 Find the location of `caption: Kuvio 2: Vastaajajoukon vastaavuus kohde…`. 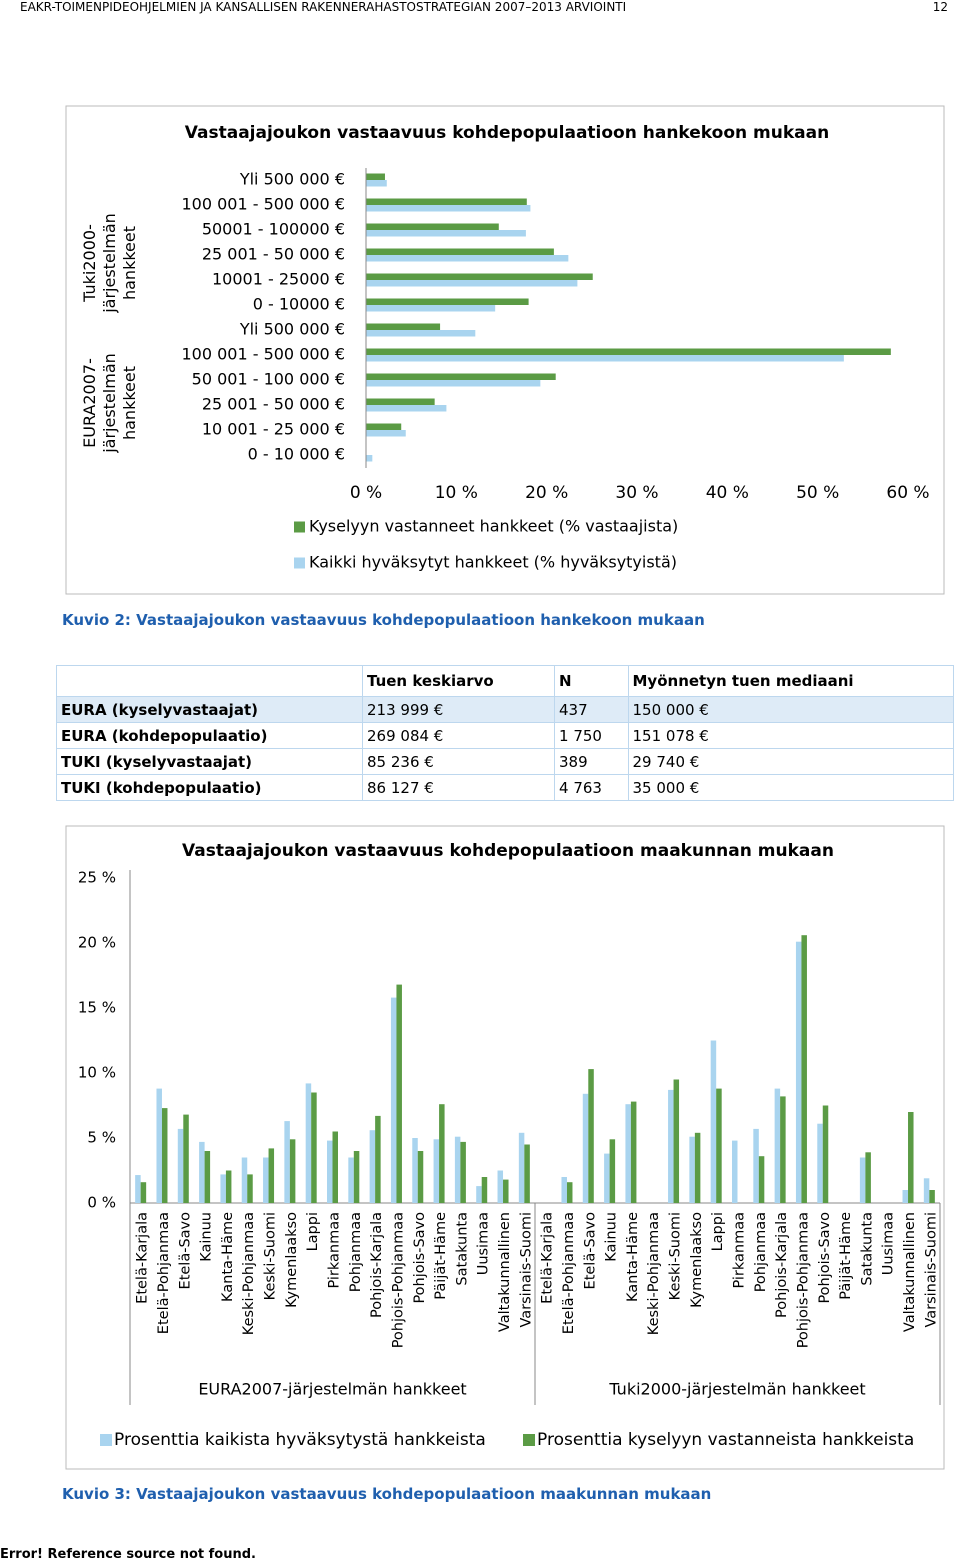

caption: Kuvio 2: Vastaajajoukon vastaavuus kohde… is located at coordinates (383, 620).